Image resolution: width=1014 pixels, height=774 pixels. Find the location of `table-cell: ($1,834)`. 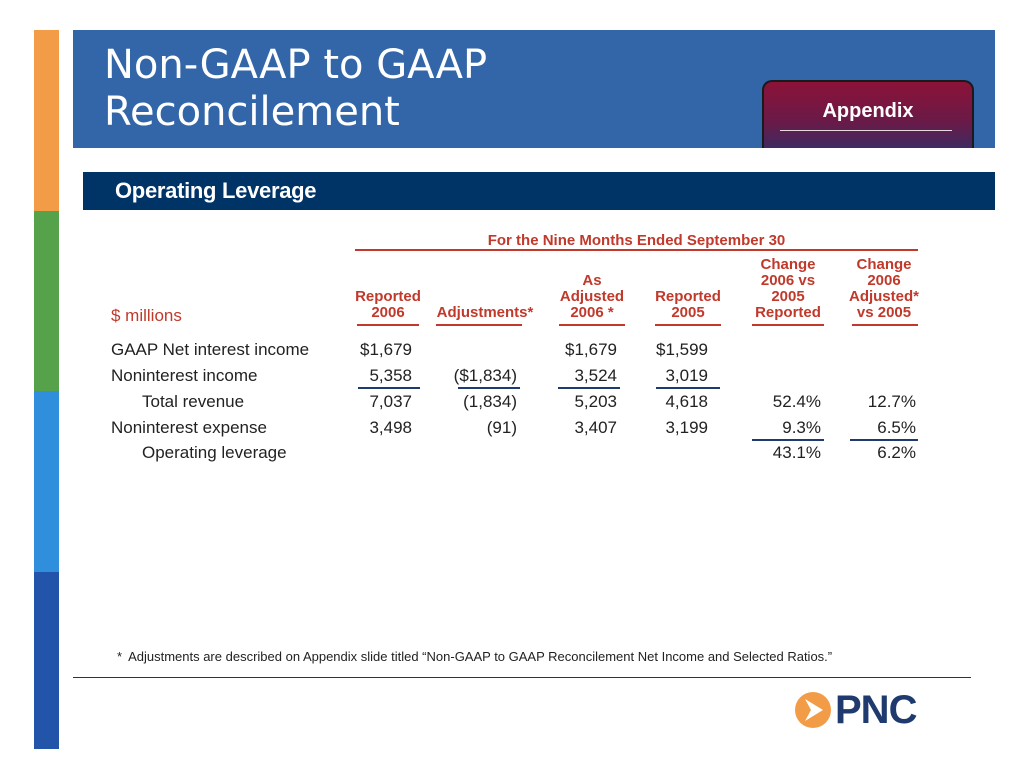

table-cell: ($1,834) is located at coordinates (485, 375).